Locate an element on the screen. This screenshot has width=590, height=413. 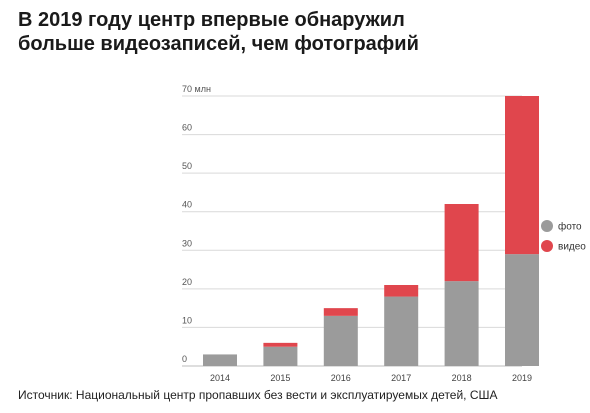
y-tick-label: 70 млн is located at coordinates (196, 89).